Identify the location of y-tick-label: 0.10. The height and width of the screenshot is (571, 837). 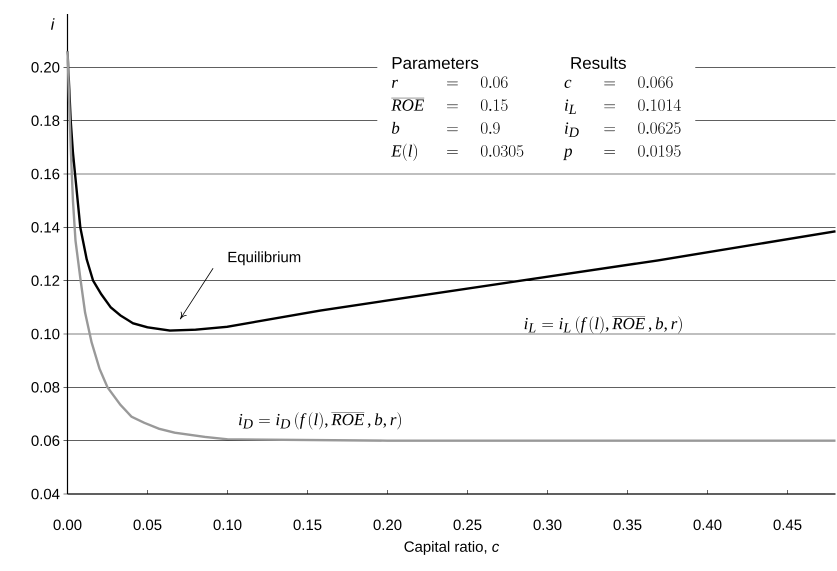
(45, 334).